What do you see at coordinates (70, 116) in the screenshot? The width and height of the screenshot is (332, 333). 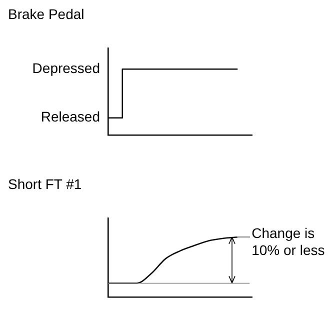 I see `text: Released` at bounding box center [70, 116].